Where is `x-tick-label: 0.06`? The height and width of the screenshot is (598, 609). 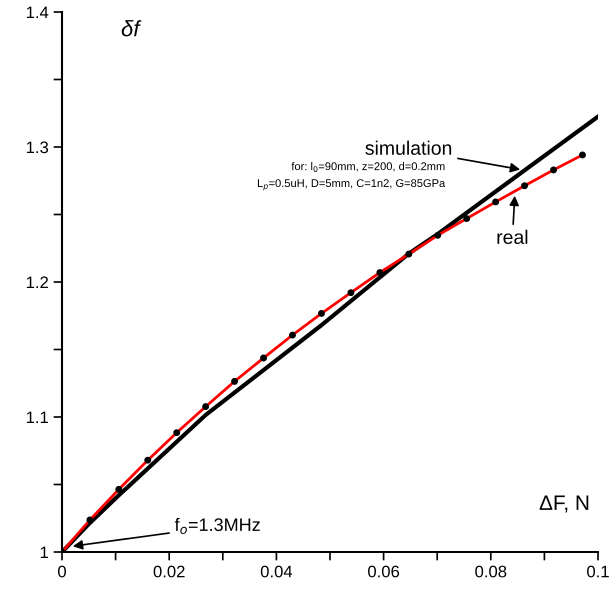 x-tick-label: 0.06 is located at coordinates (384, 572).